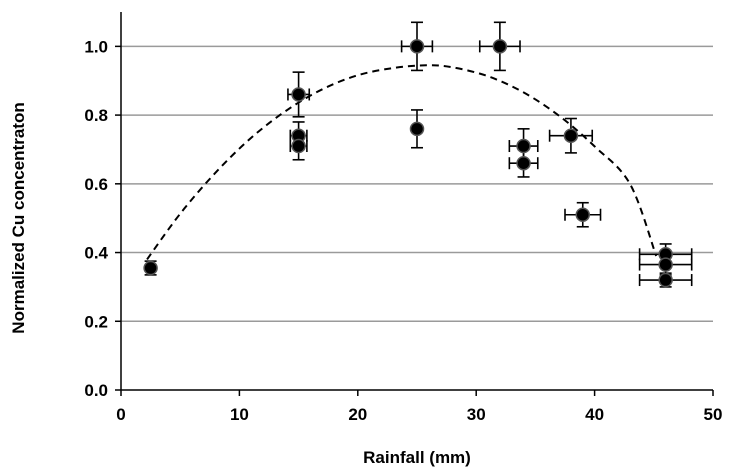 The width and height of the screenshot is (729, 470). What do you see at coordinates (96, 253) in the screenshot?
I see `y-tick-label: 0.4` at bounding box center [96, 253].